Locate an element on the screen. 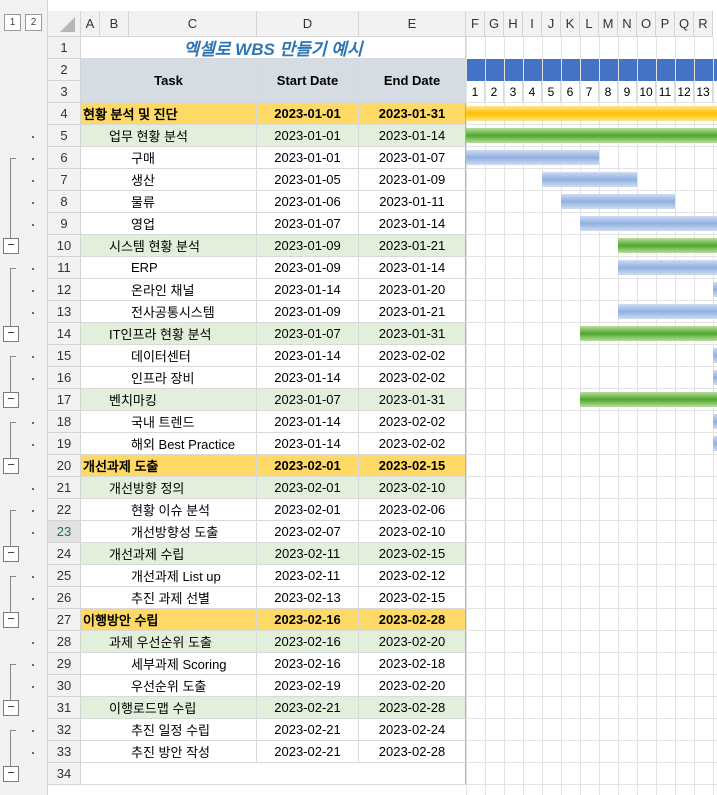 Image resolution: width=717 pixels, height=795 pixels. task-cell: 현황 이슈 분석 is located at coordinates (169, 510).